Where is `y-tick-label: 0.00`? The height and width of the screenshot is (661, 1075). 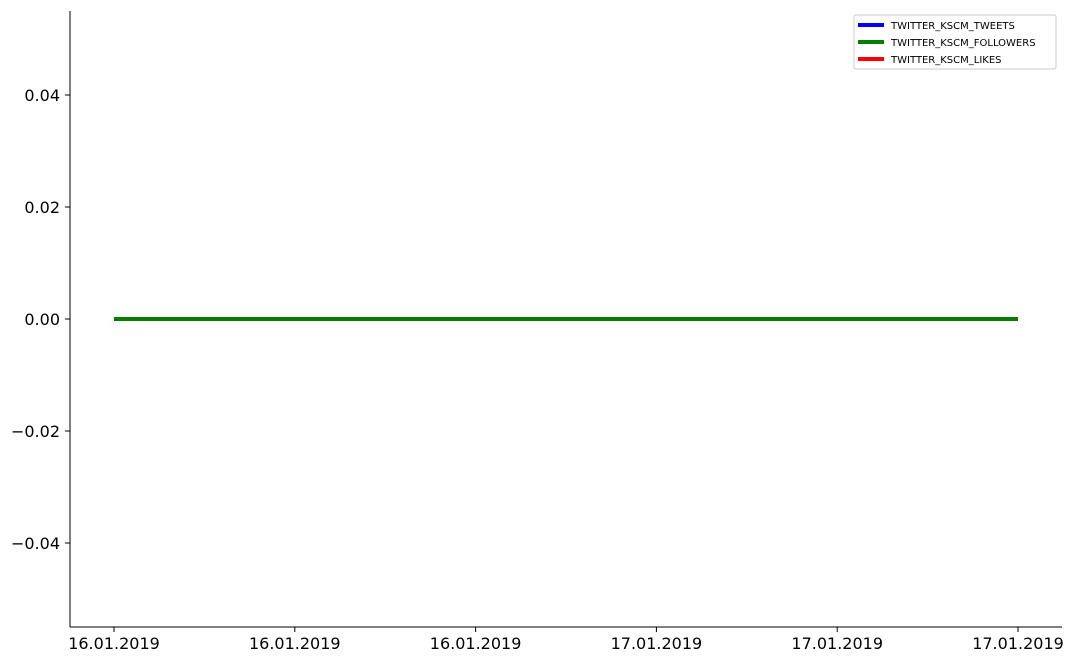 y-tick-label: 0.00 is located at coordinates (42, 319).